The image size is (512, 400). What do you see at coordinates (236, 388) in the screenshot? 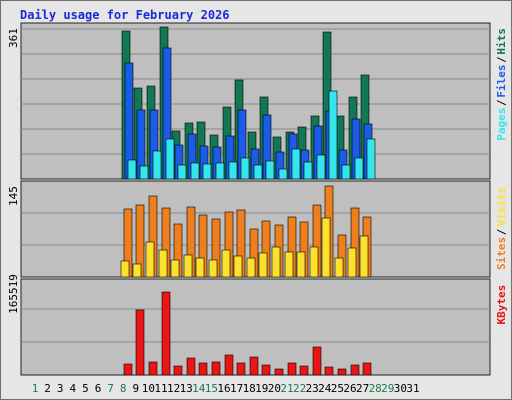
I see `x-tick-label-day-17: 17` at bounding box center [236, 388].